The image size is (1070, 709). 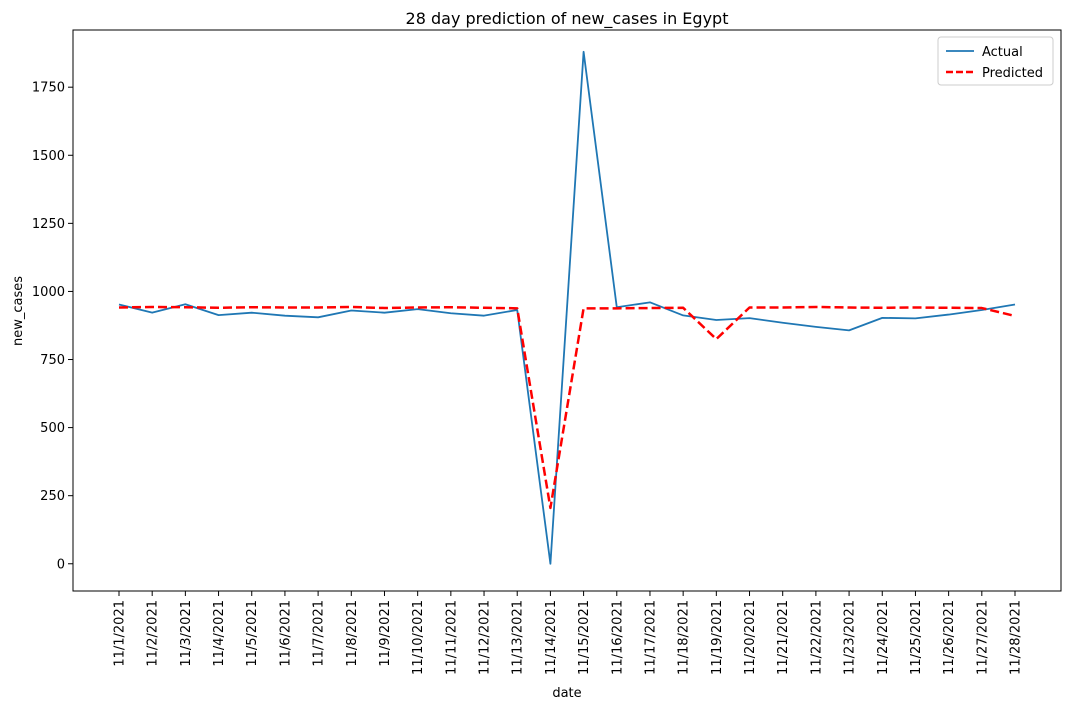 What do you see at coordinates (48, 156) in the screenshot?
I see `y-tick-label: 1500` at bounding box center [48, 156].